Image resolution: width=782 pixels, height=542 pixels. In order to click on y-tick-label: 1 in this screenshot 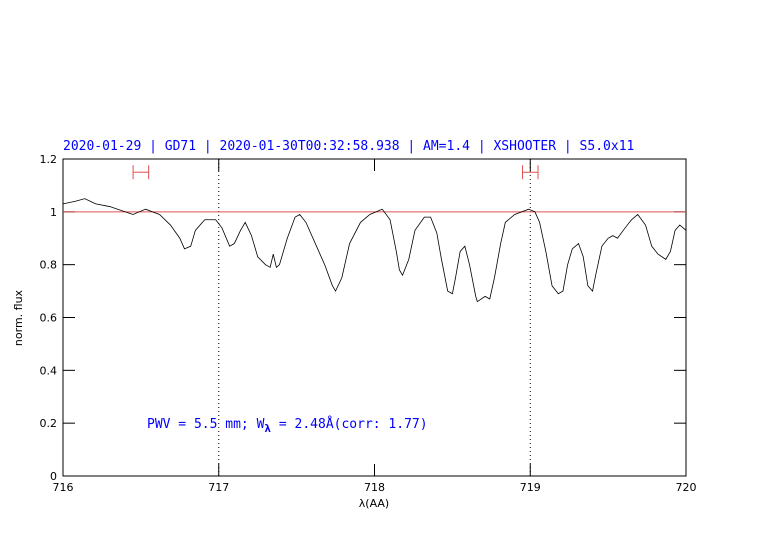, I will do `click(53, 212)`.